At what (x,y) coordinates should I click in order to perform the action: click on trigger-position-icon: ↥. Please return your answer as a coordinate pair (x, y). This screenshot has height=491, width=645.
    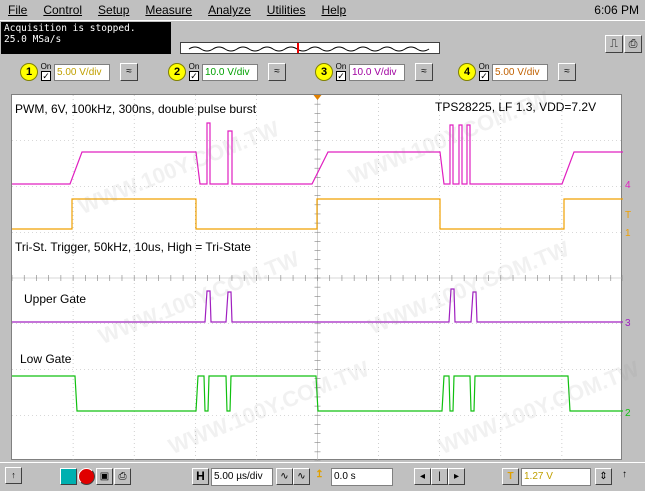
    Looking at the image, I should click on (319, 474).